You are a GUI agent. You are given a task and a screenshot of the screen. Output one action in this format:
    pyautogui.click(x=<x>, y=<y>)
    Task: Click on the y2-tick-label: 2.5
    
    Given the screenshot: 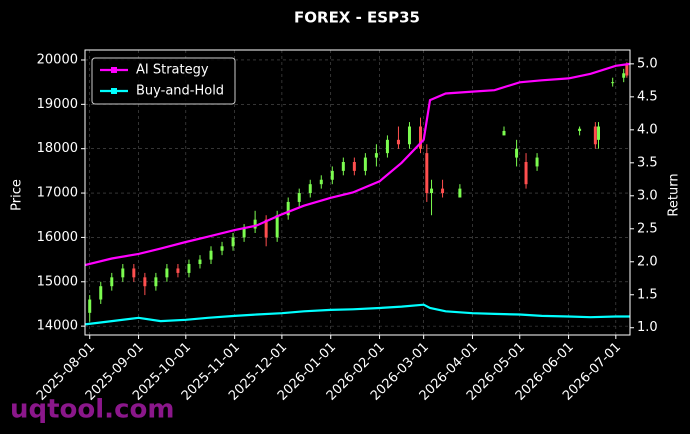 What is the action you would take?
    pyautogui.click(x=647, y=228)
    